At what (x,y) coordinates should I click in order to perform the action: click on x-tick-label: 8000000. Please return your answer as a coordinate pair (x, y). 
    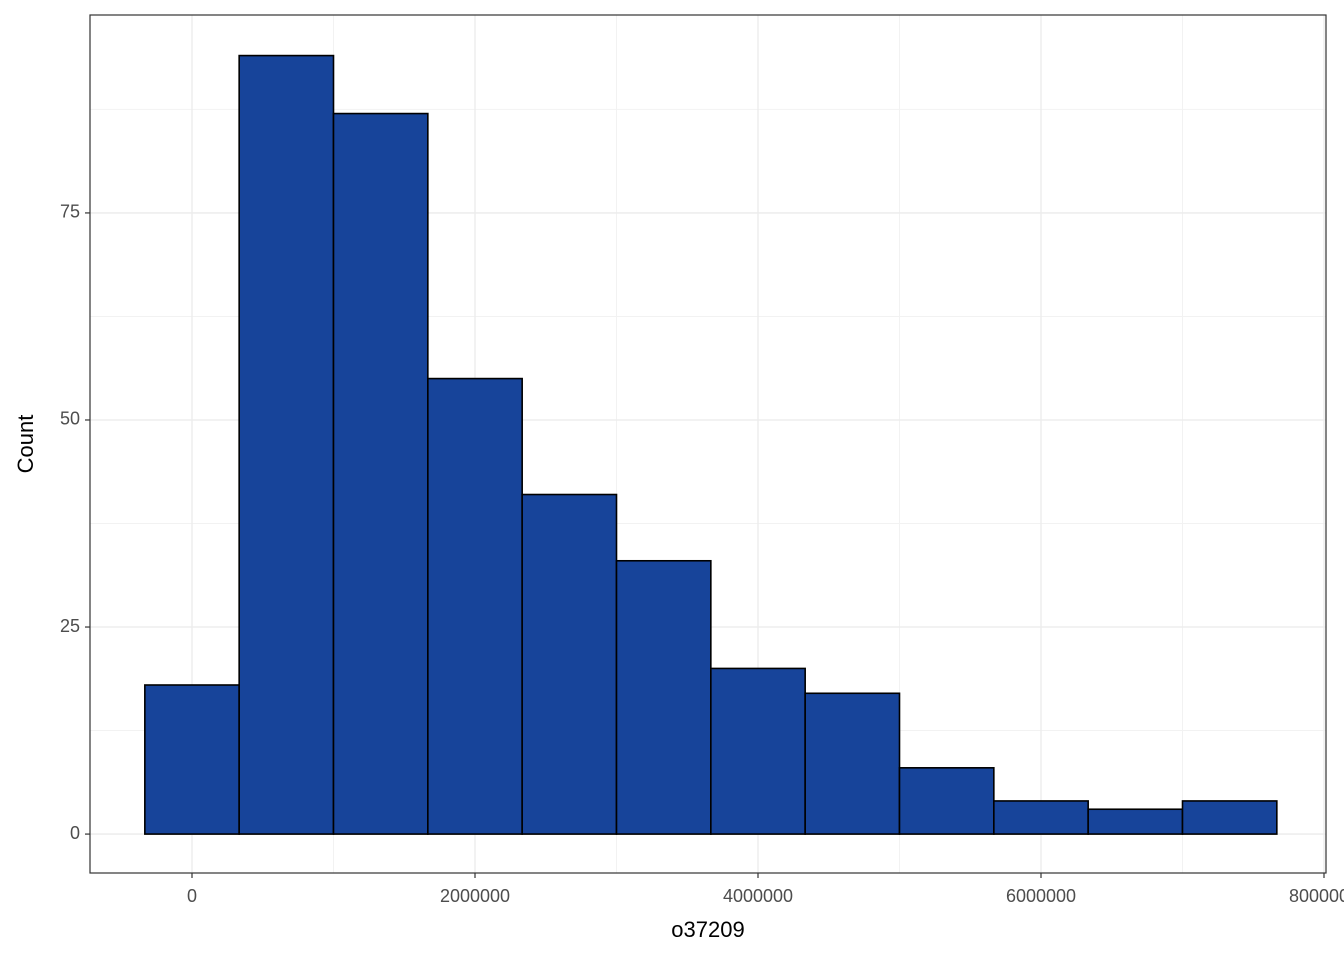
    Looking at the image, I should click on (1316, 896).